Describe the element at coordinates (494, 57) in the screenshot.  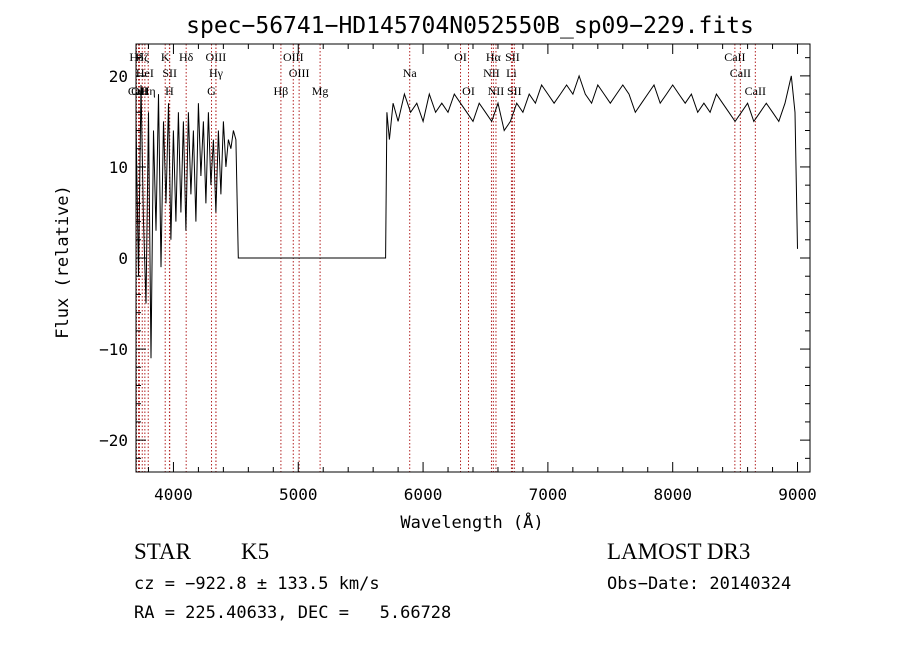
I see `line-marker-label: Hα` at that location.